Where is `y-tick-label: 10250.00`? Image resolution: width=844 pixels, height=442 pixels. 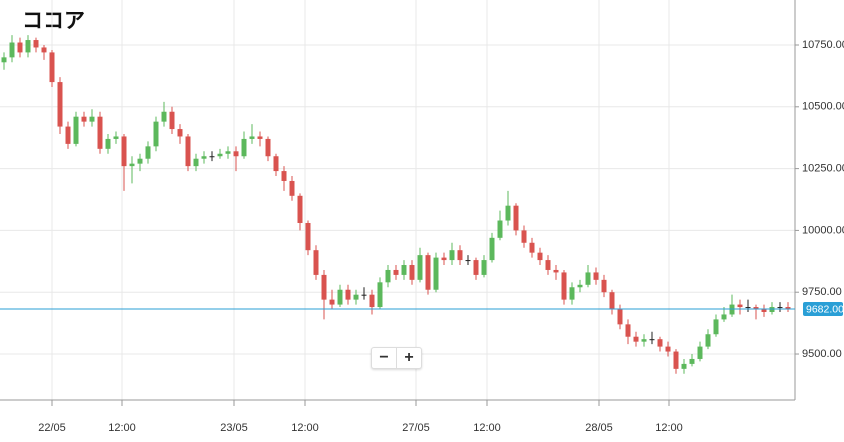
y-tick-label: 10250.00 is located at coordinates (823, 169).